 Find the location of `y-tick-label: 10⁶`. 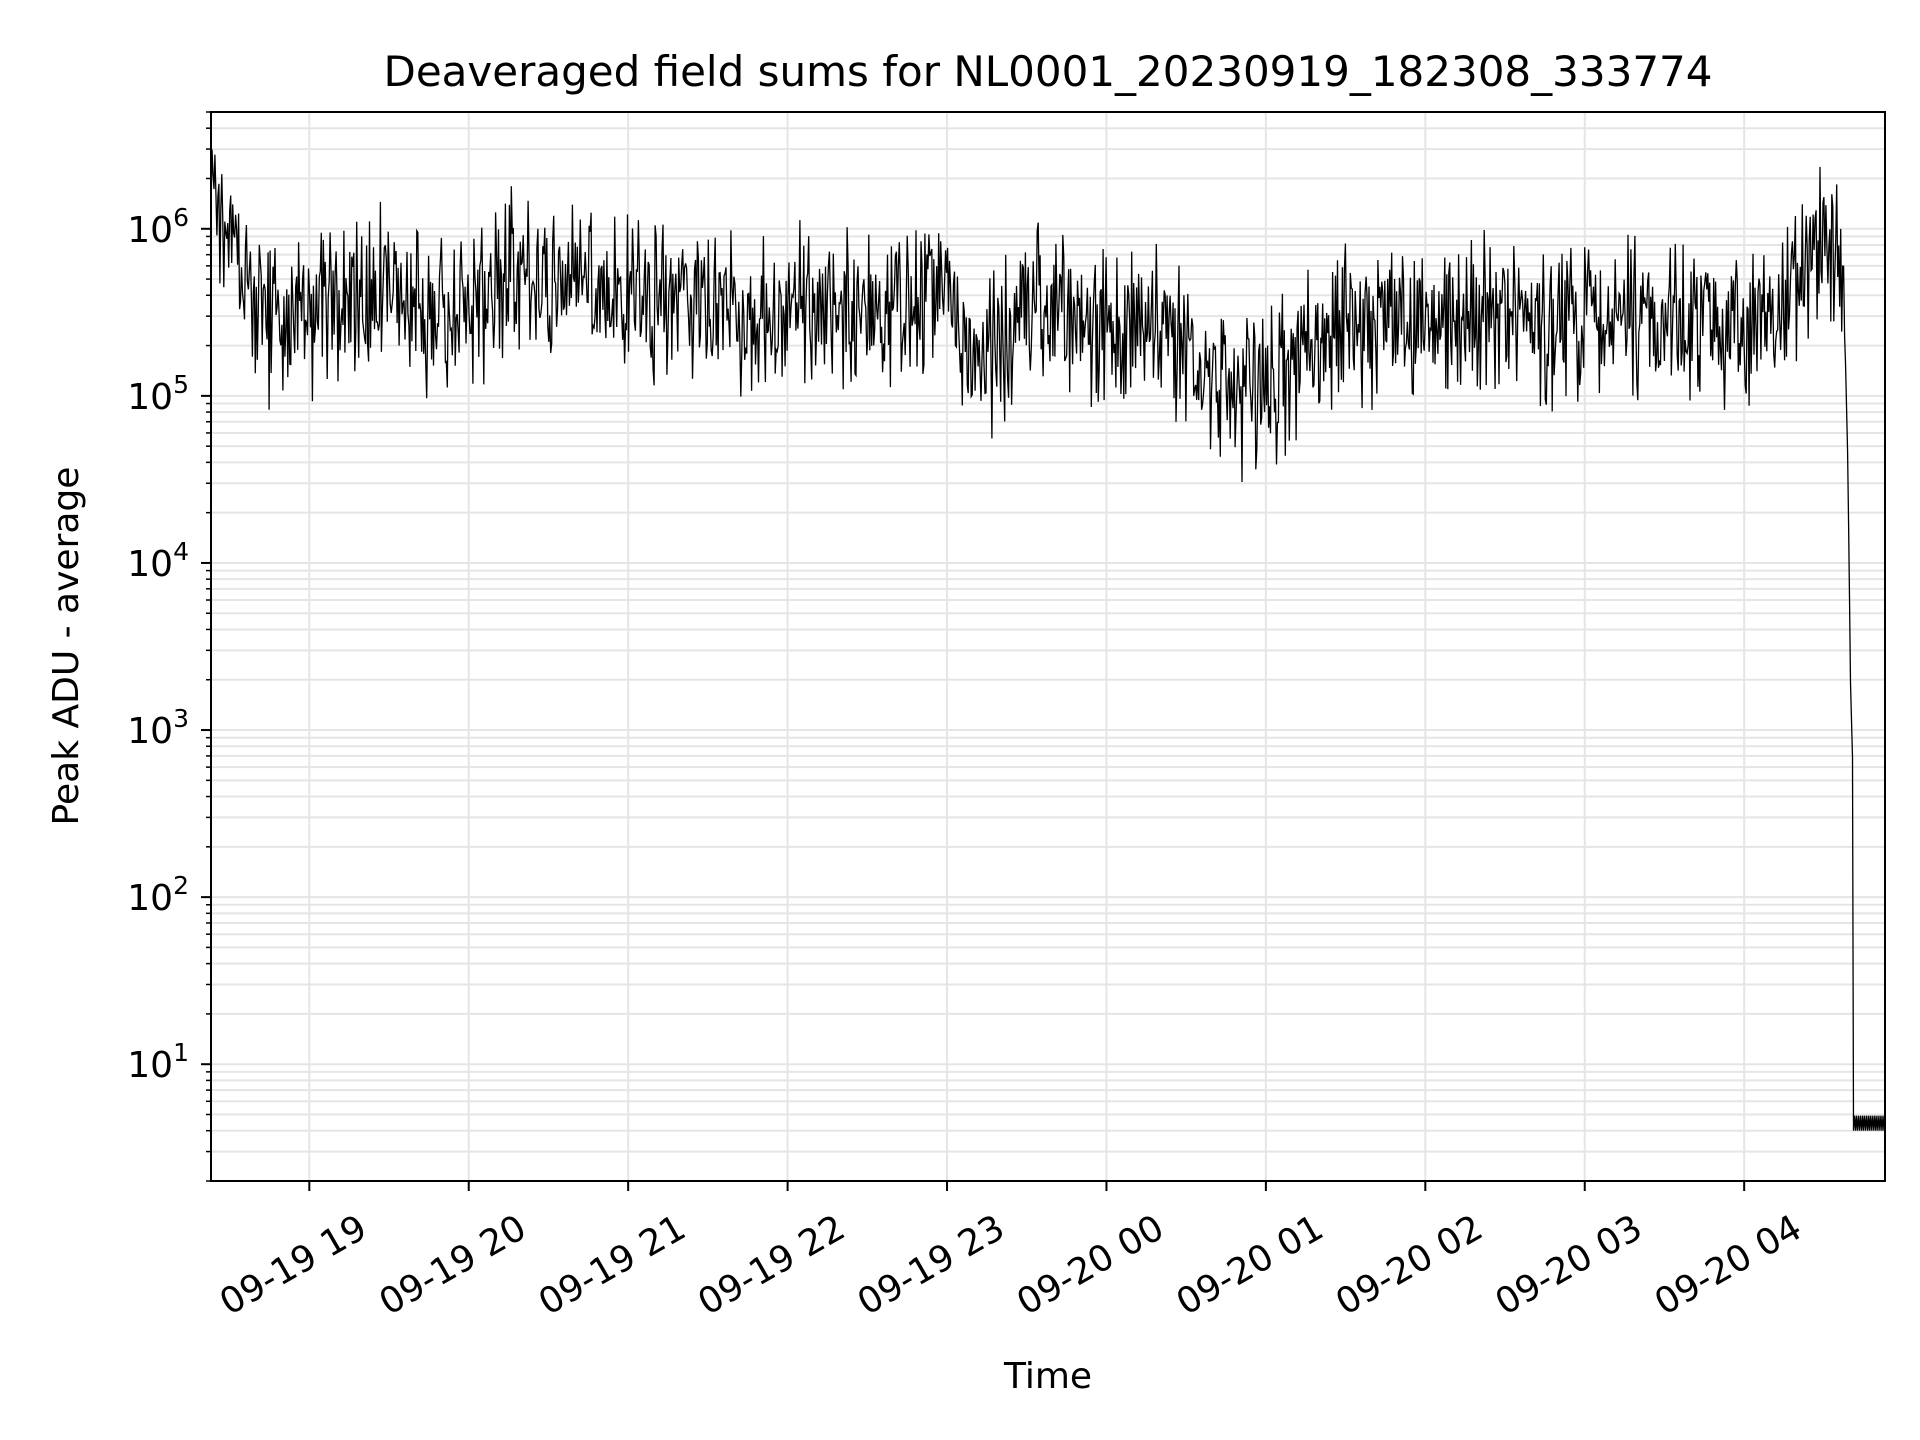

y-tick-label: 10⁶ is located at coordinates (158, 227).